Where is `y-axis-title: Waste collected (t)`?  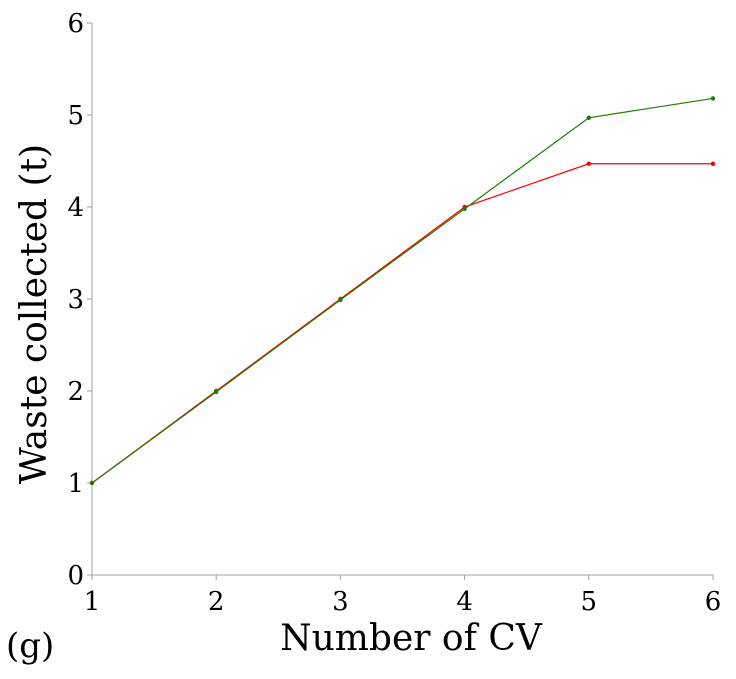
y-axis-title: Waste collected (t) is located at coordinates (34, 314).